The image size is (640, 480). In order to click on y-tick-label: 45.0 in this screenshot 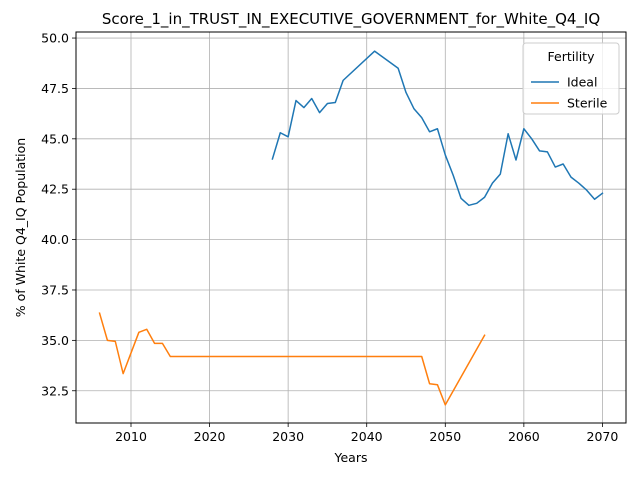, I will do `click(55, 138)`.